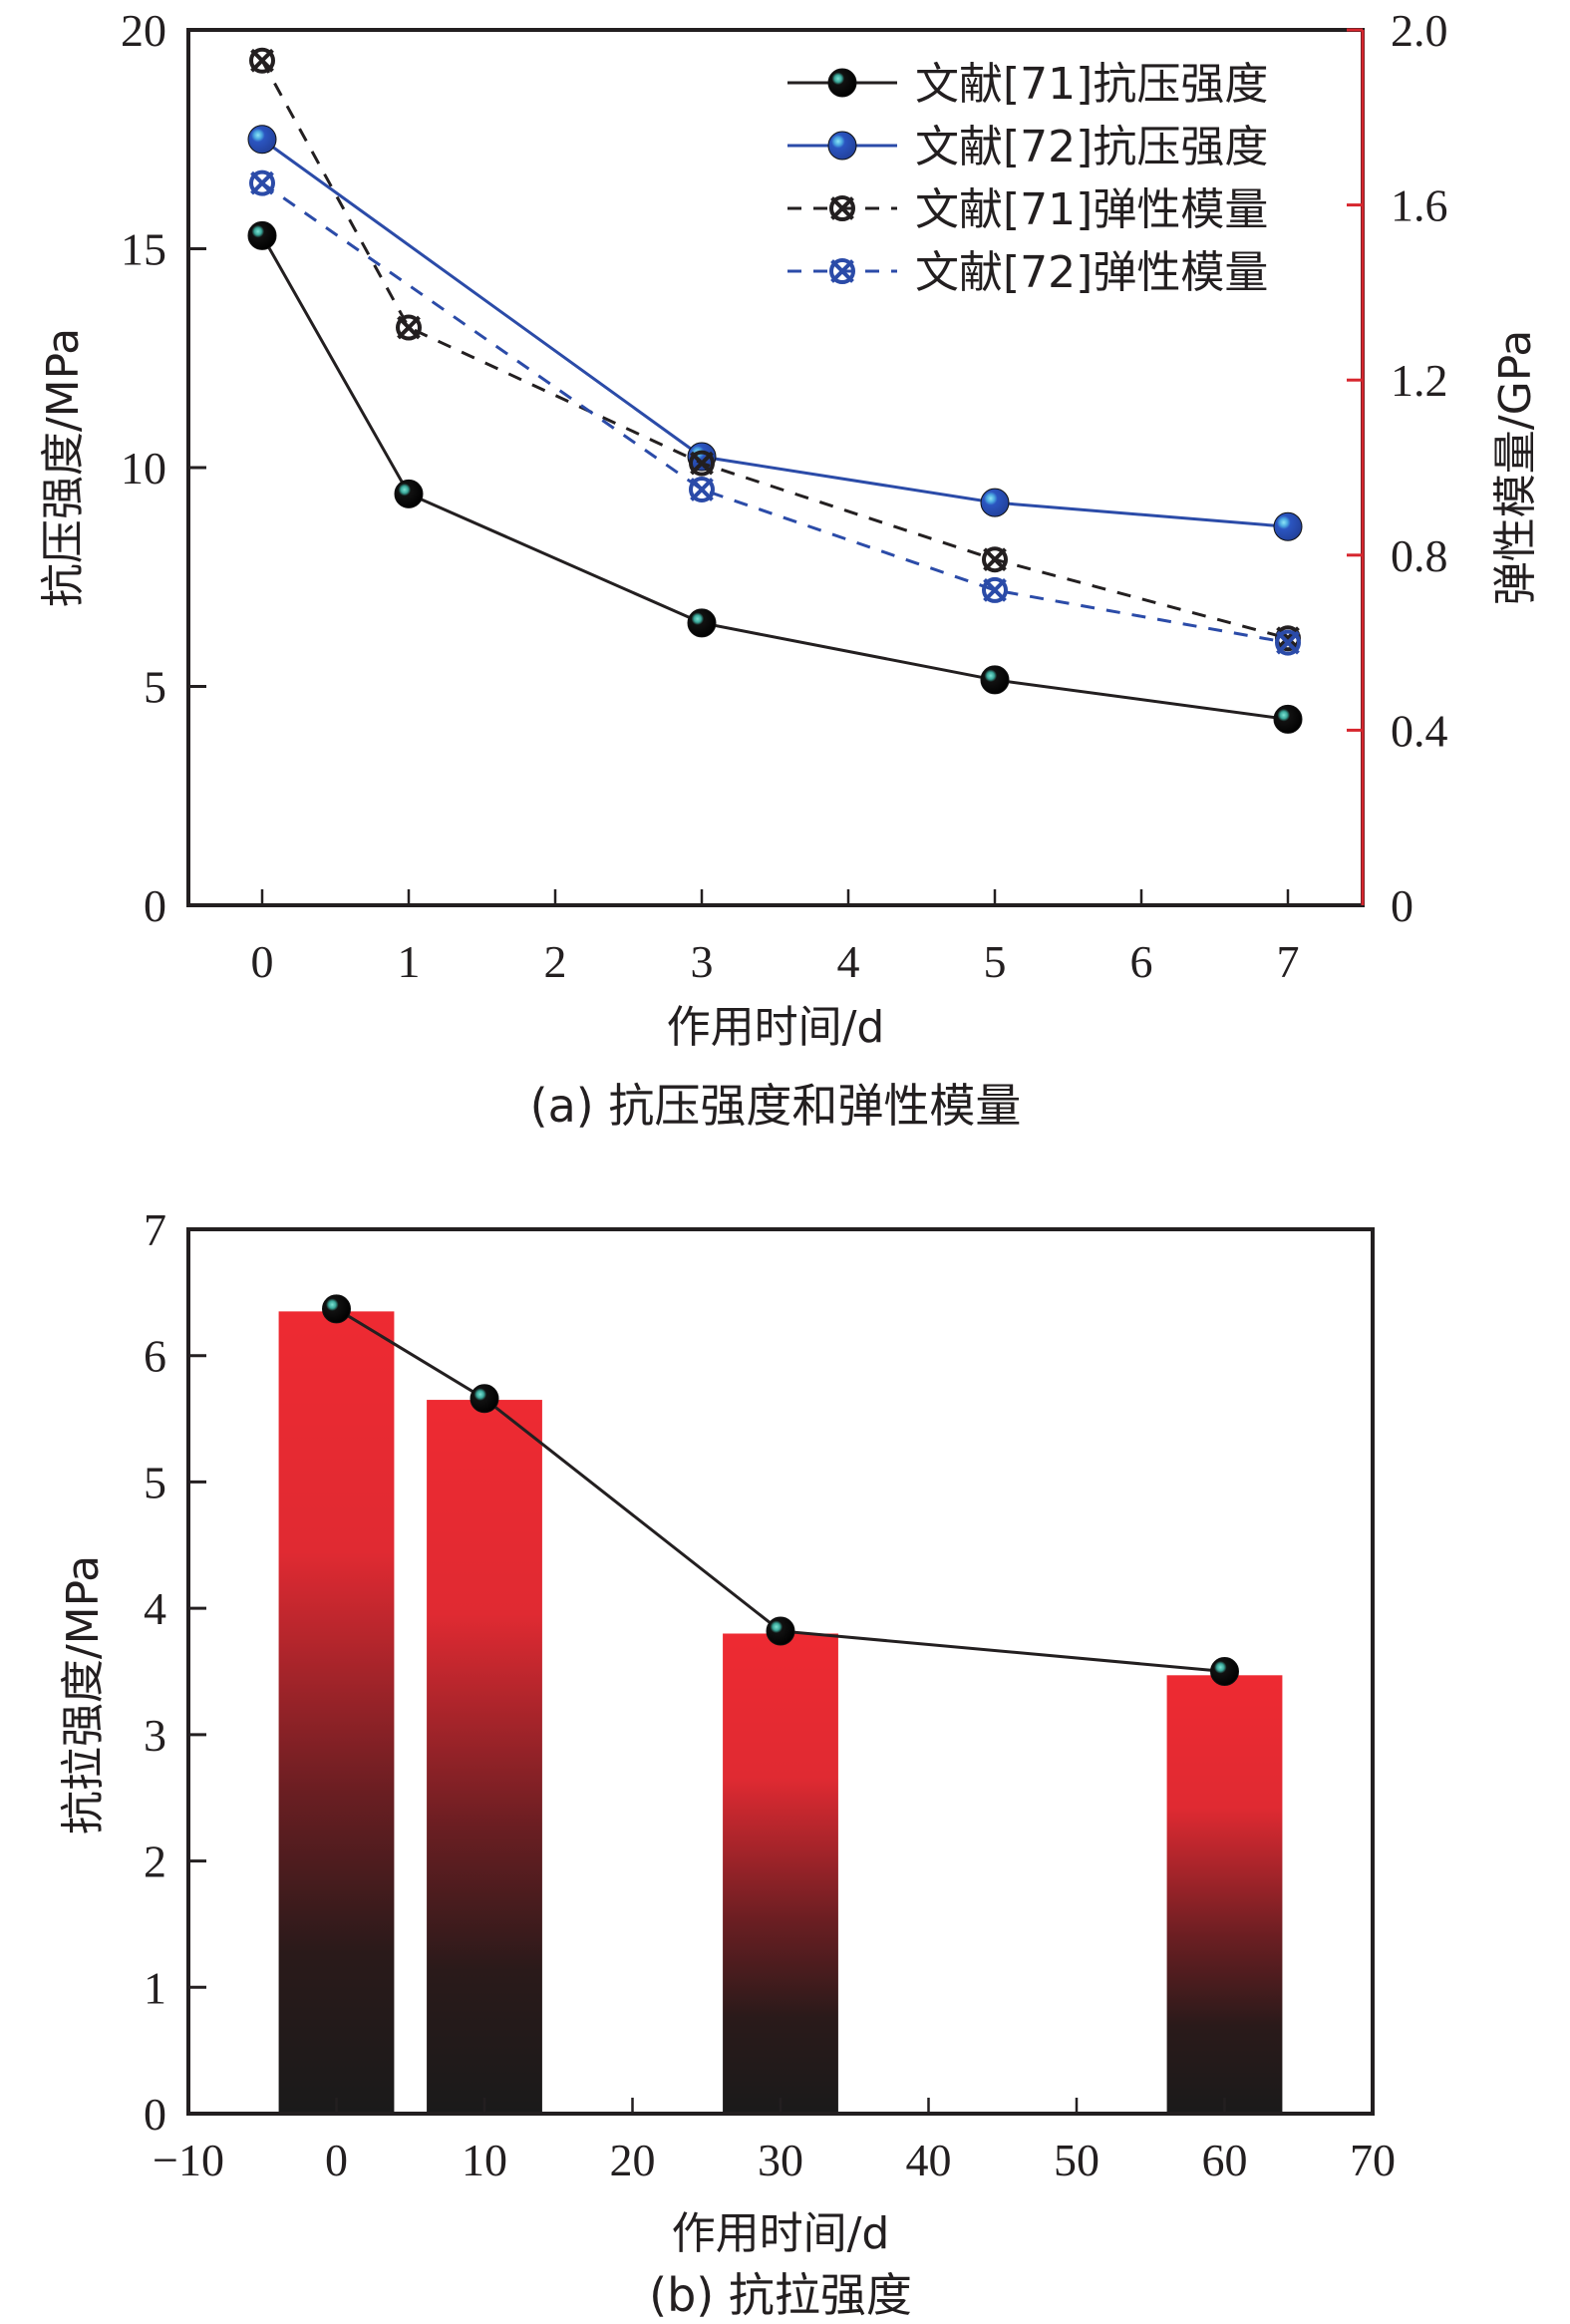 The image size is (1570, 2324). I want to click on x-tick-label: 20, so click(633, 2160).